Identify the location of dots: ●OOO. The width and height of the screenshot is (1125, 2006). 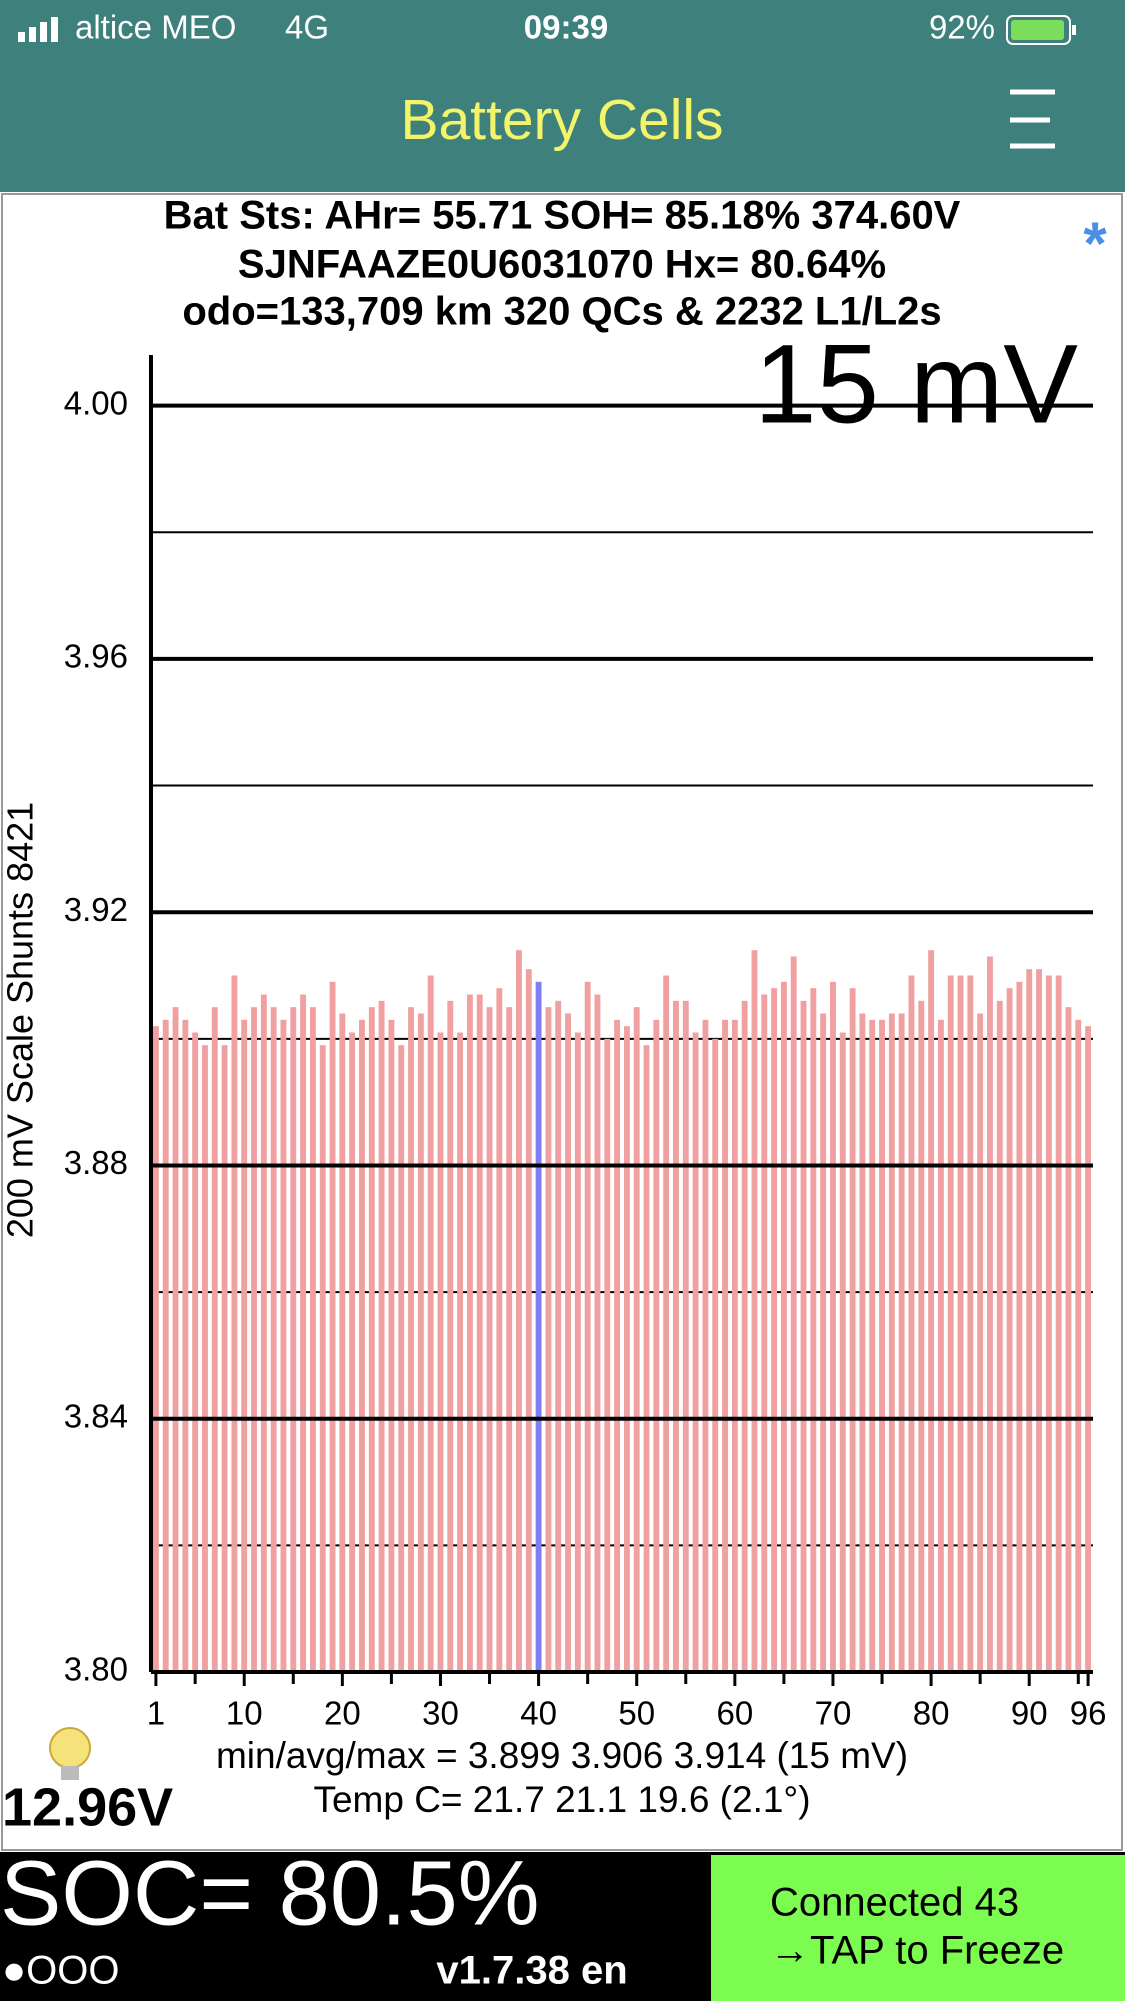
(61, 1971).